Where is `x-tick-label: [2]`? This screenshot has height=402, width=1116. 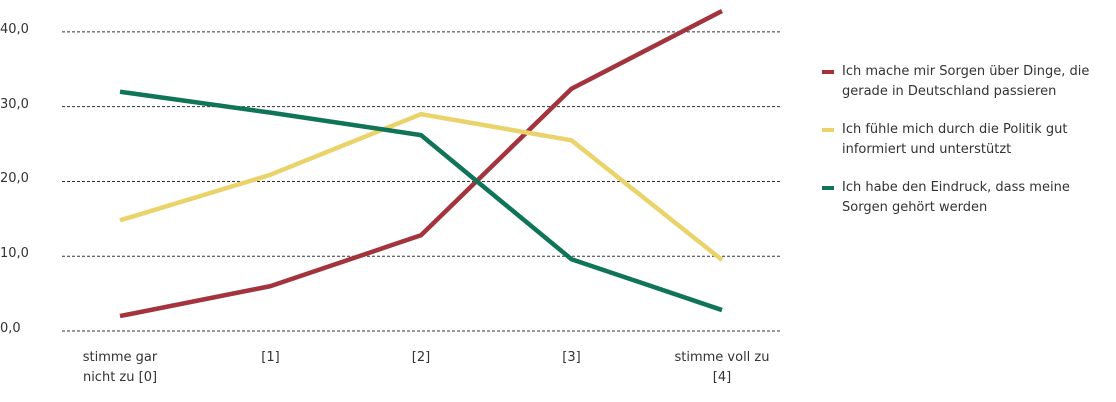 x-tick-label: [2] is located at coordinates (421, 357).